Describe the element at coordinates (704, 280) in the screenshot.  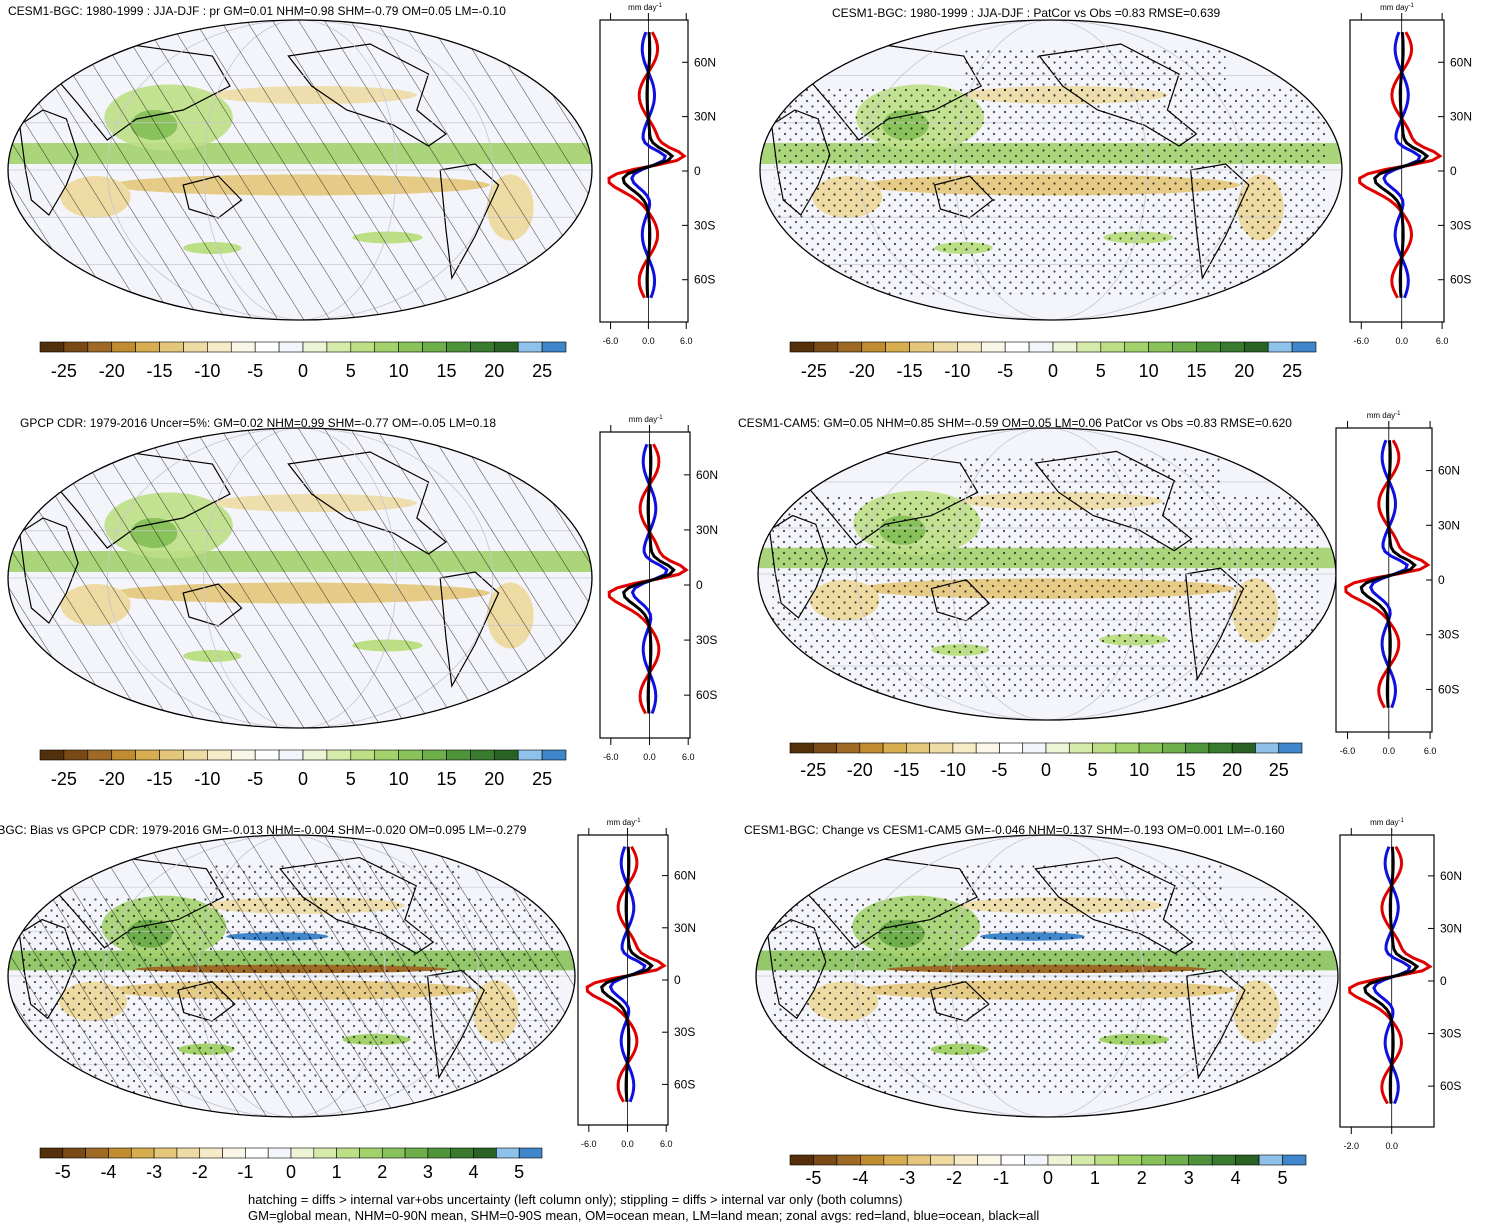
I see `lat-label: 60S` at that location.